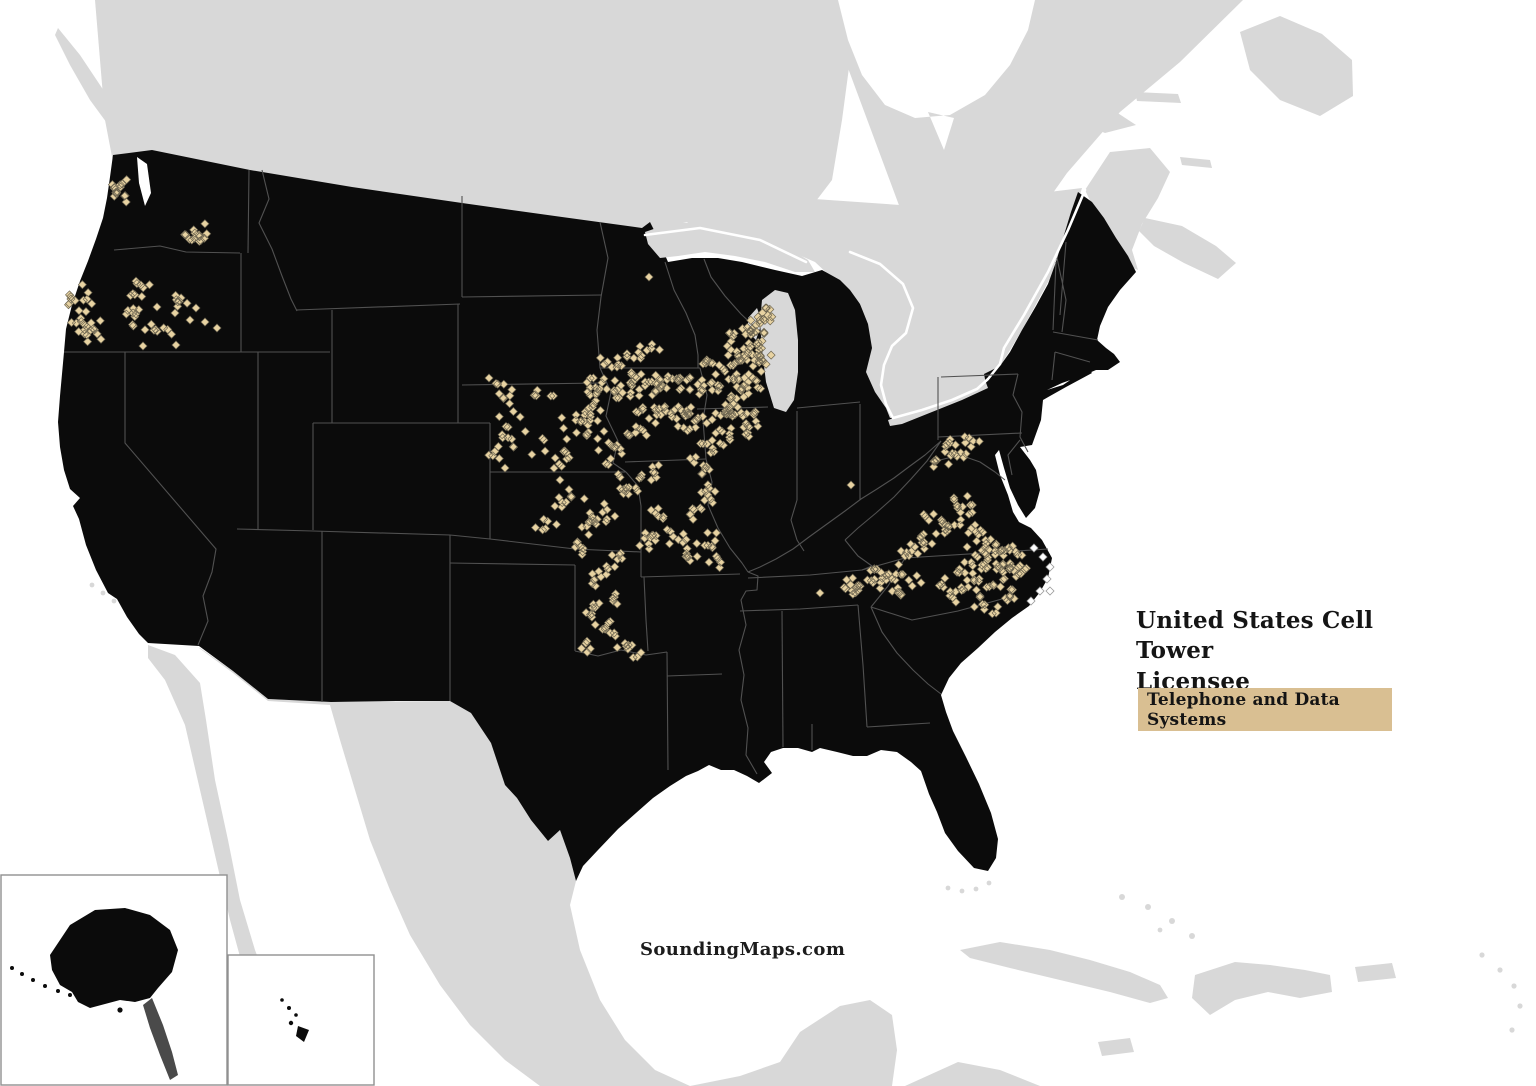  I want to click on central-america, so click(972, 1074).